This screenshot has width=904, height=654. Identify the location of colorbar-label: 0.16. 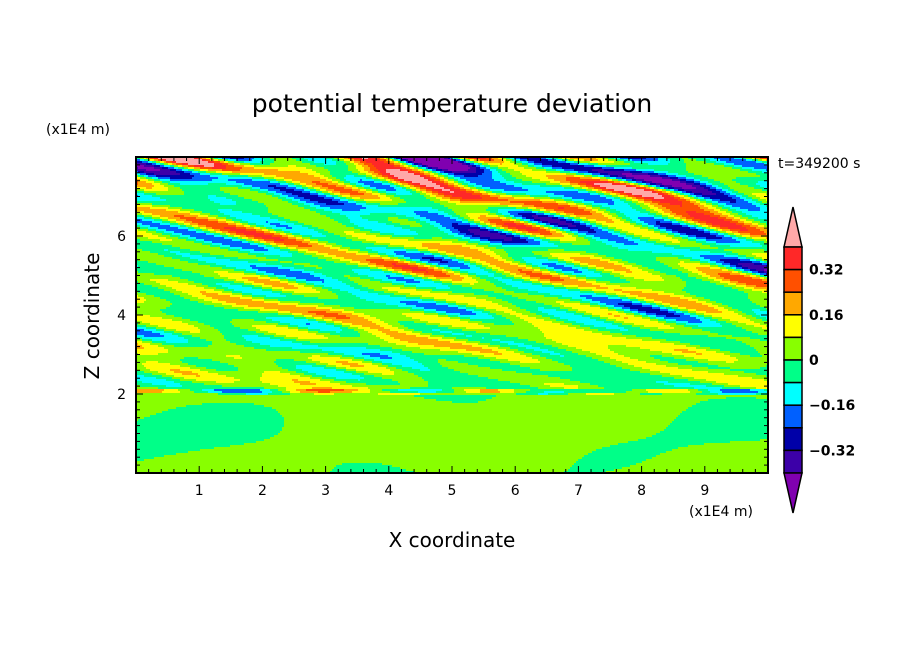
(826, 316).